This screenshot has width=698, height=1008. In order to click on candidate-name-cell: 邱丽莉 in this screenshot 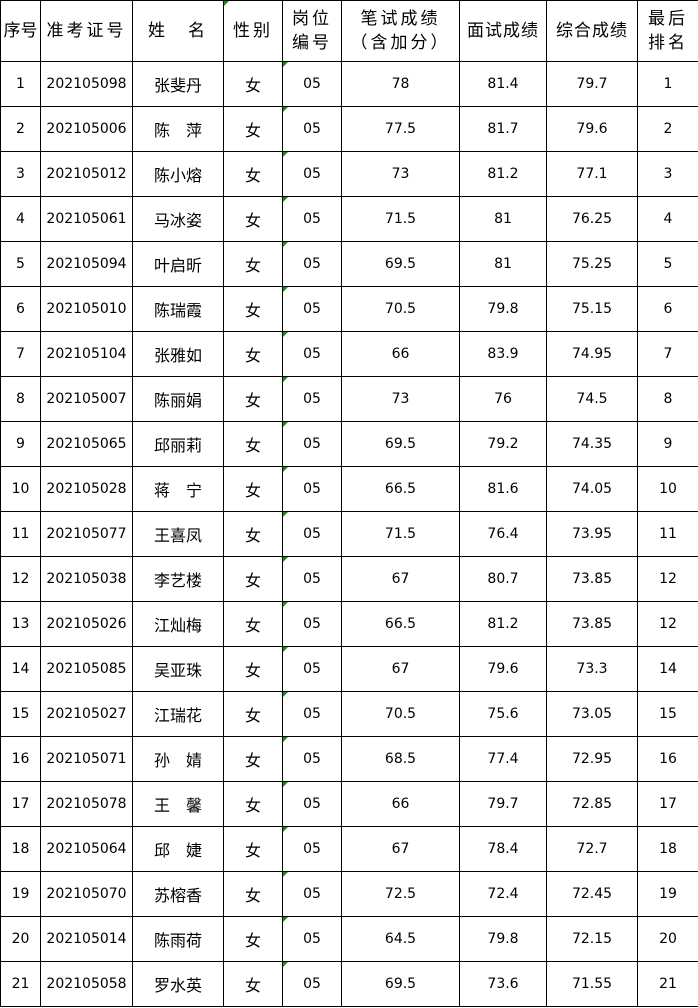, I will do `click(178, 444)`.